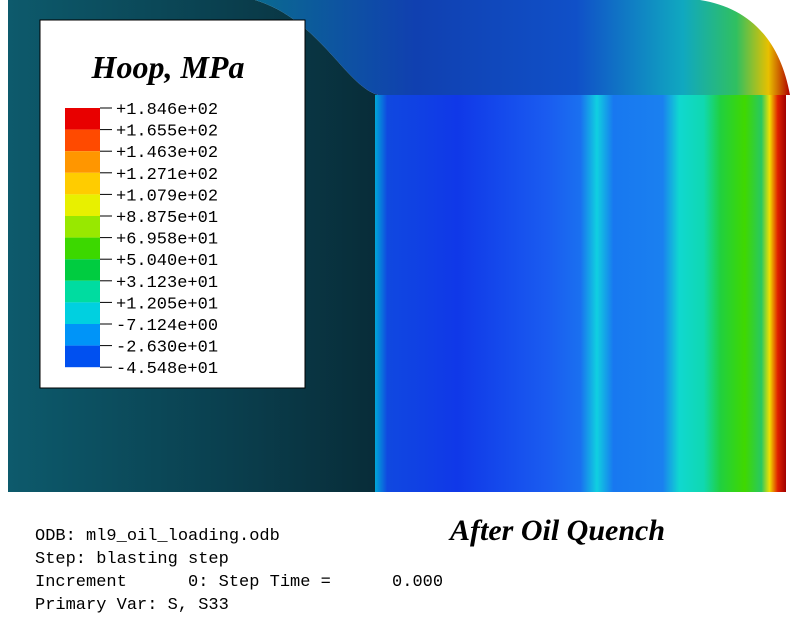 The width and height of the screenshot is (791, 618). Describe the element at coordinates (167, 369) in the screenshot. I see `legend-label: -4.548e+01` at that location.